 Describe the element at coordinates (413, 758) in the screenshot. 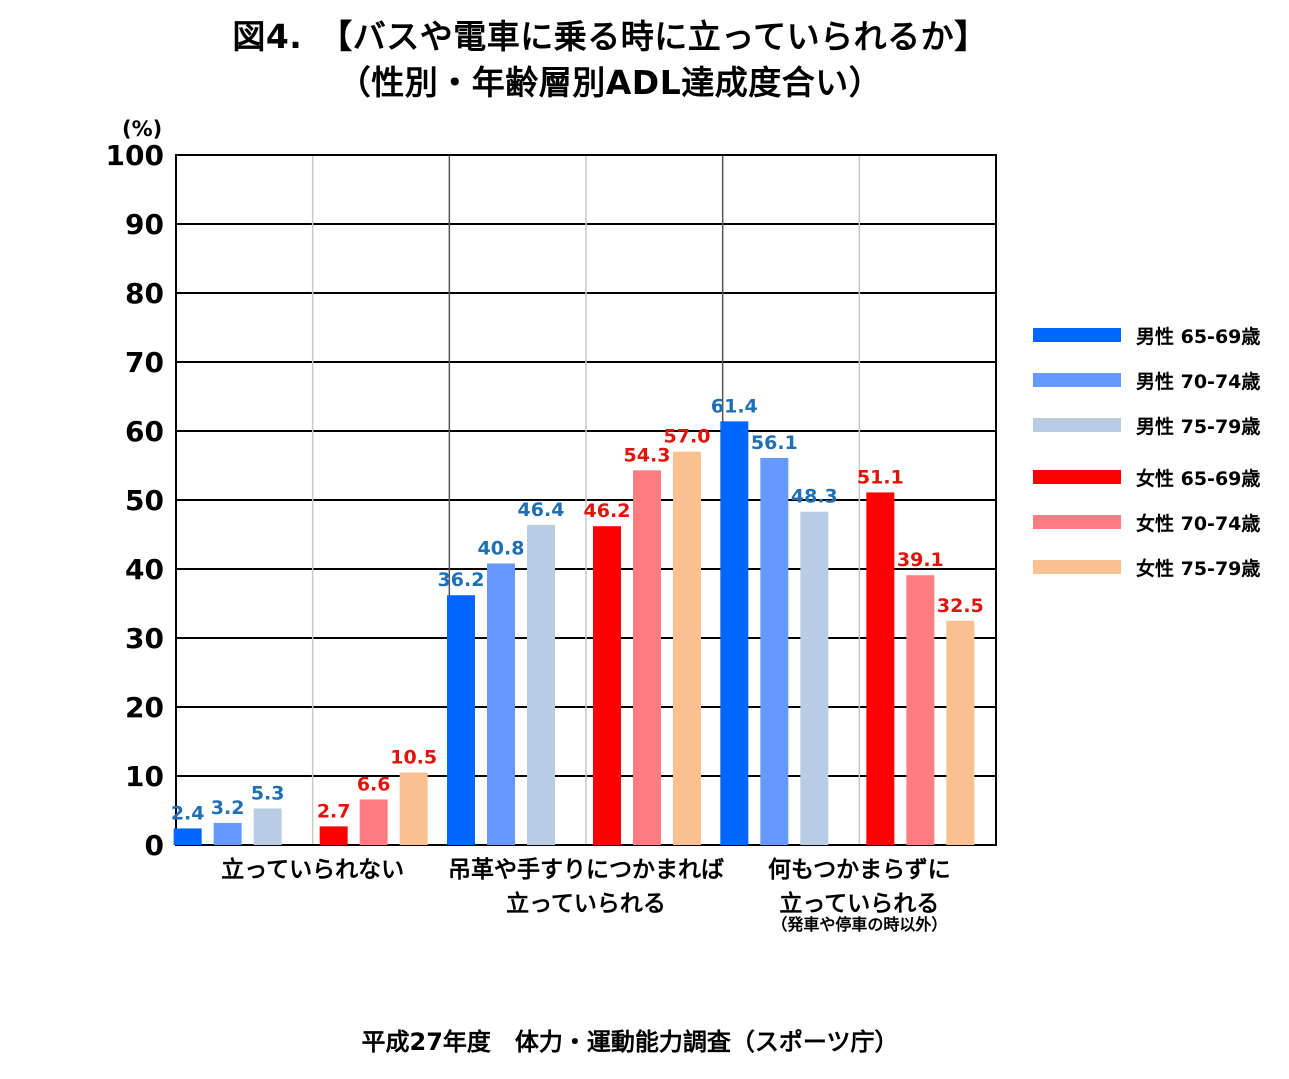

I see `data-label: 10.5` at that location.